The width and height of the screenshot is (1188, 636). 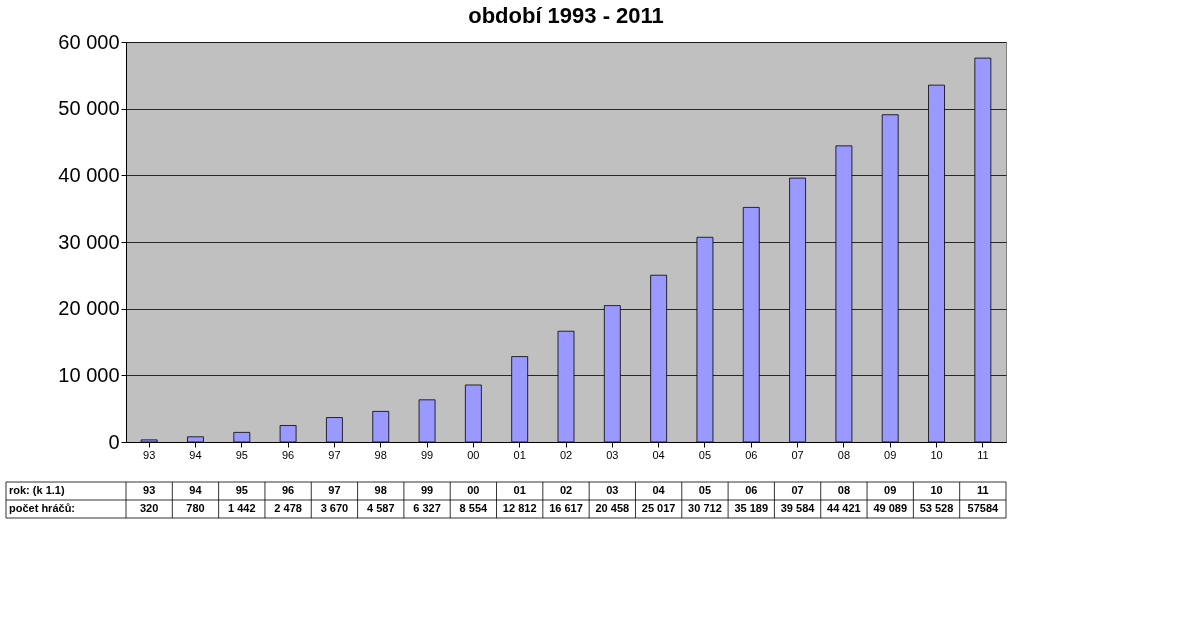 I want to click on y-tick-label: 60 000, so click(x=89, y=41).